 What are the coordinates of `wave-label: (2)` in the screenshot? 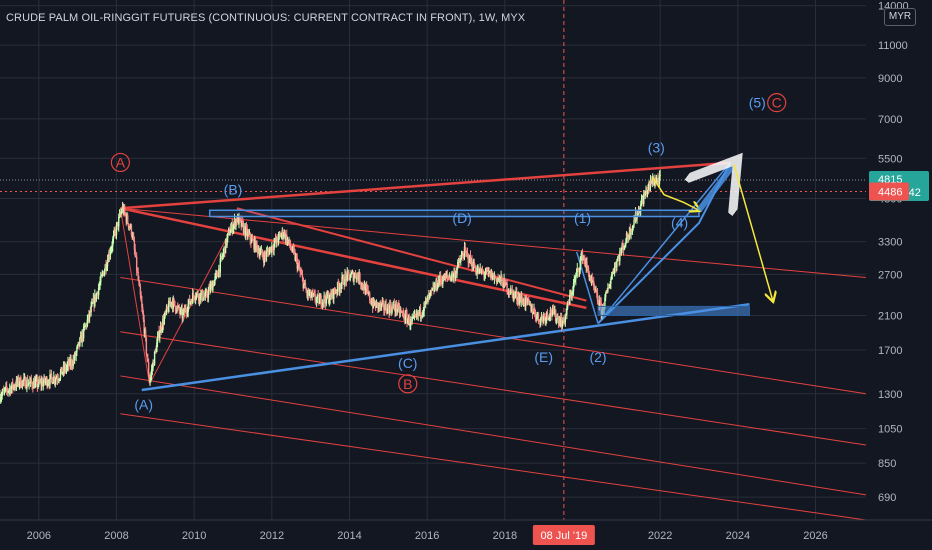 It's located at (597, 357).